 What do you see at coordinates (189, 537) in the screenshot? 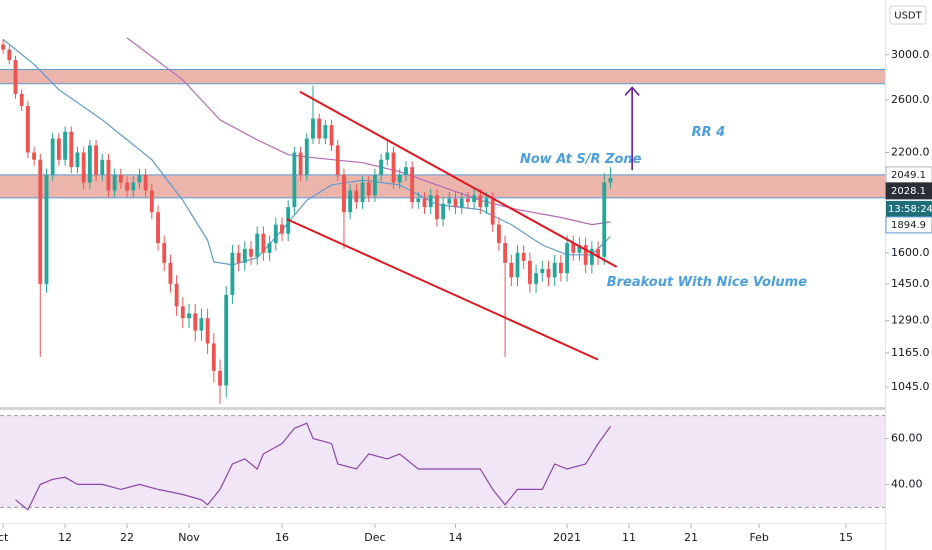
I see `x-tick-label: Nov` at bounding box center [189, 537].